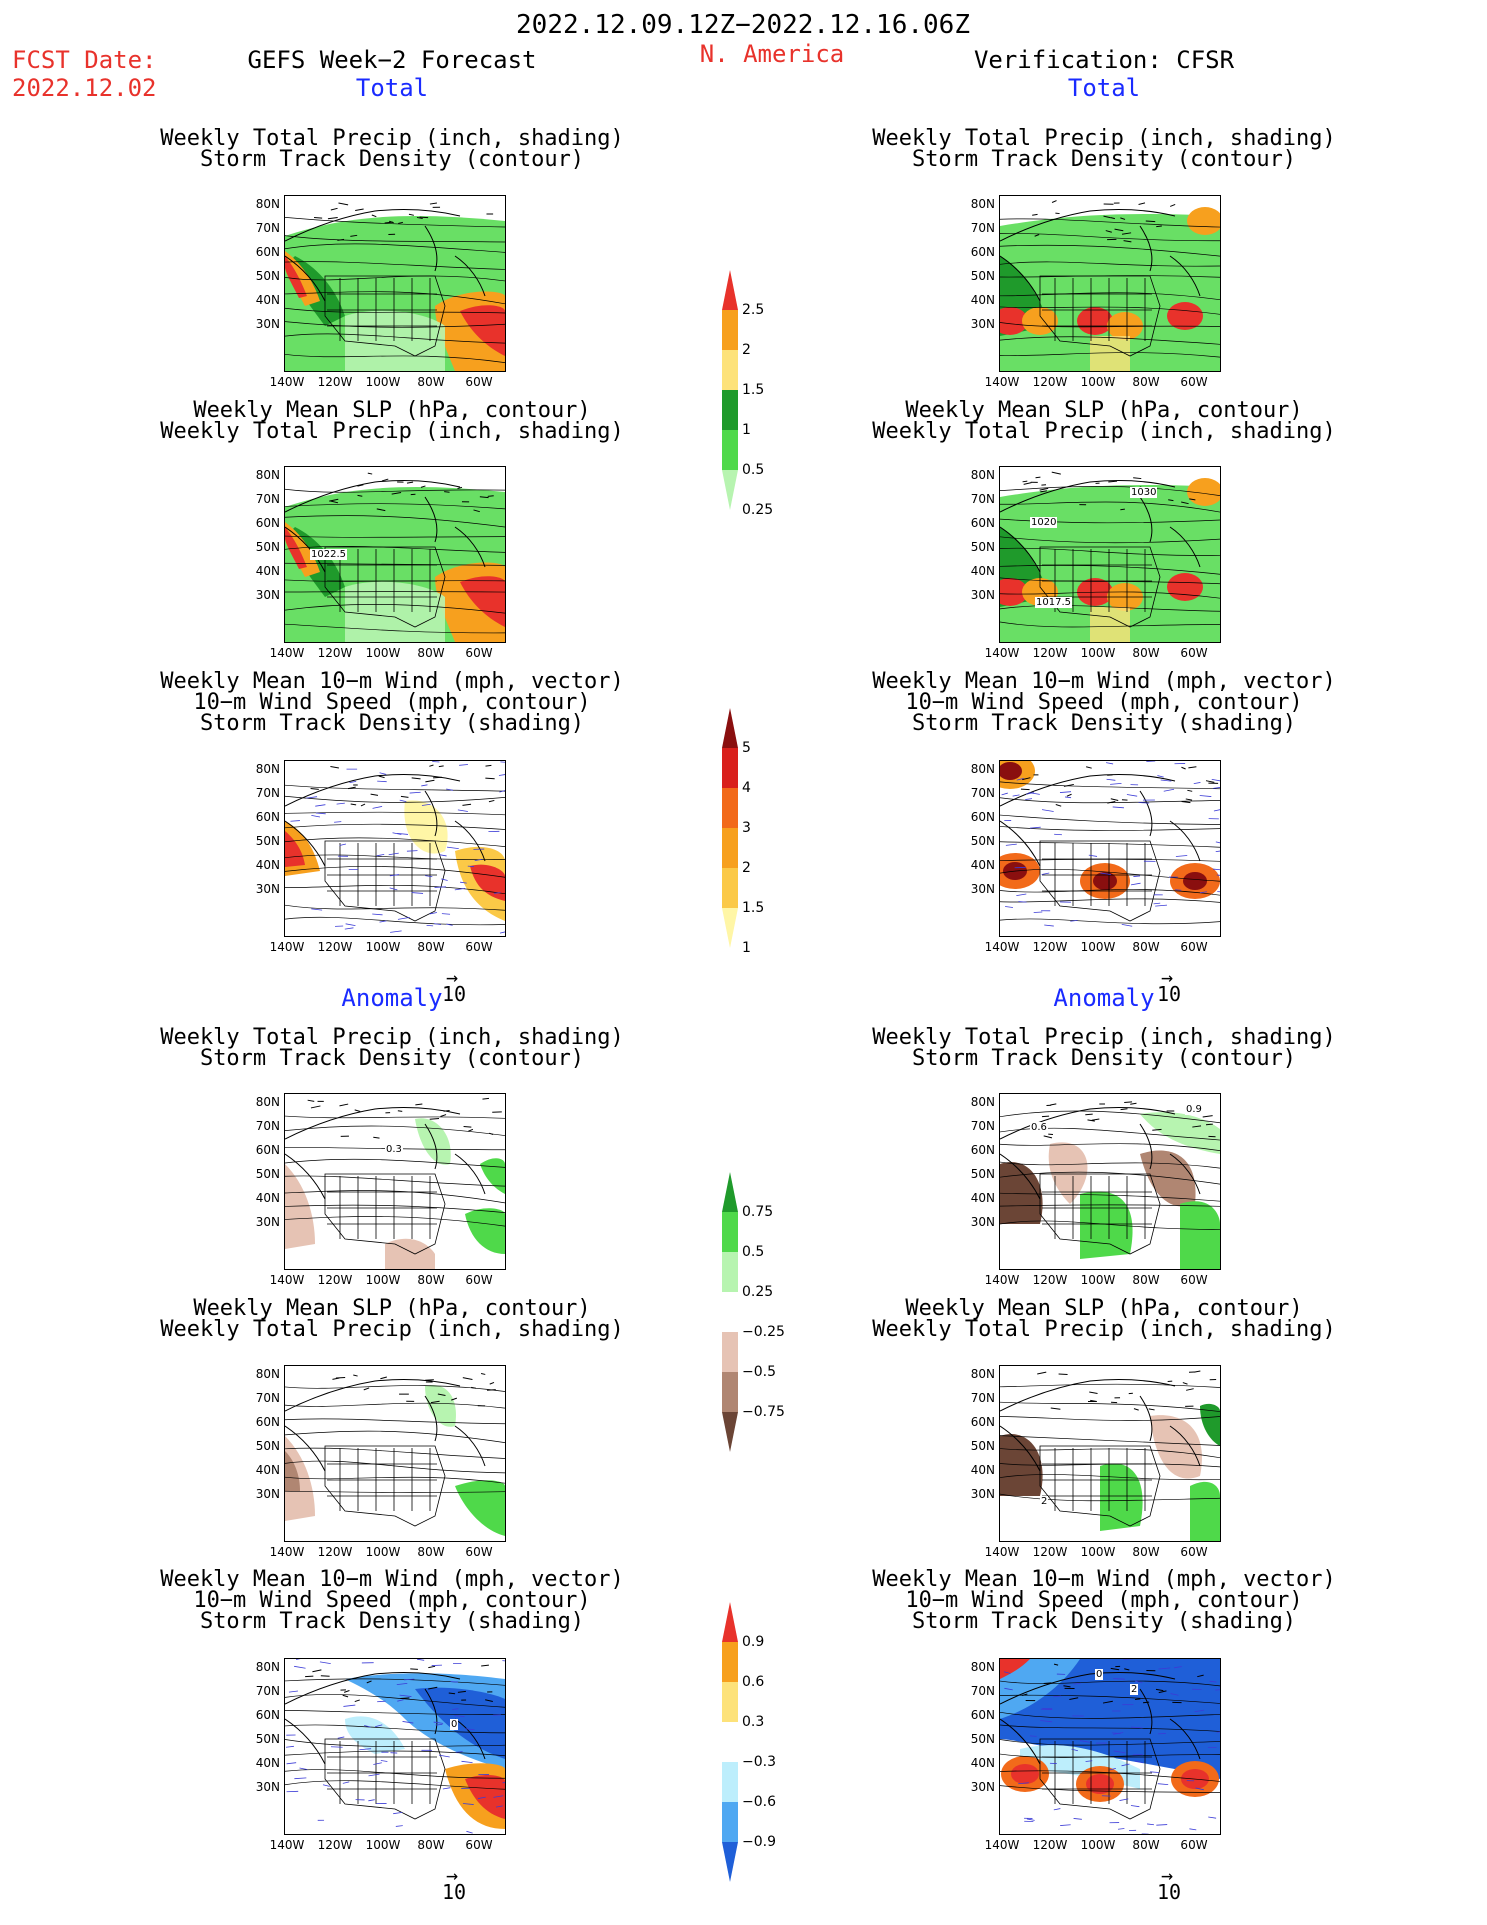  What do you see at coordinates (335, 653) in the screenshot?
I see `forecast-panel-2-lon-tick: 120W` at bounding box center [335, 653].